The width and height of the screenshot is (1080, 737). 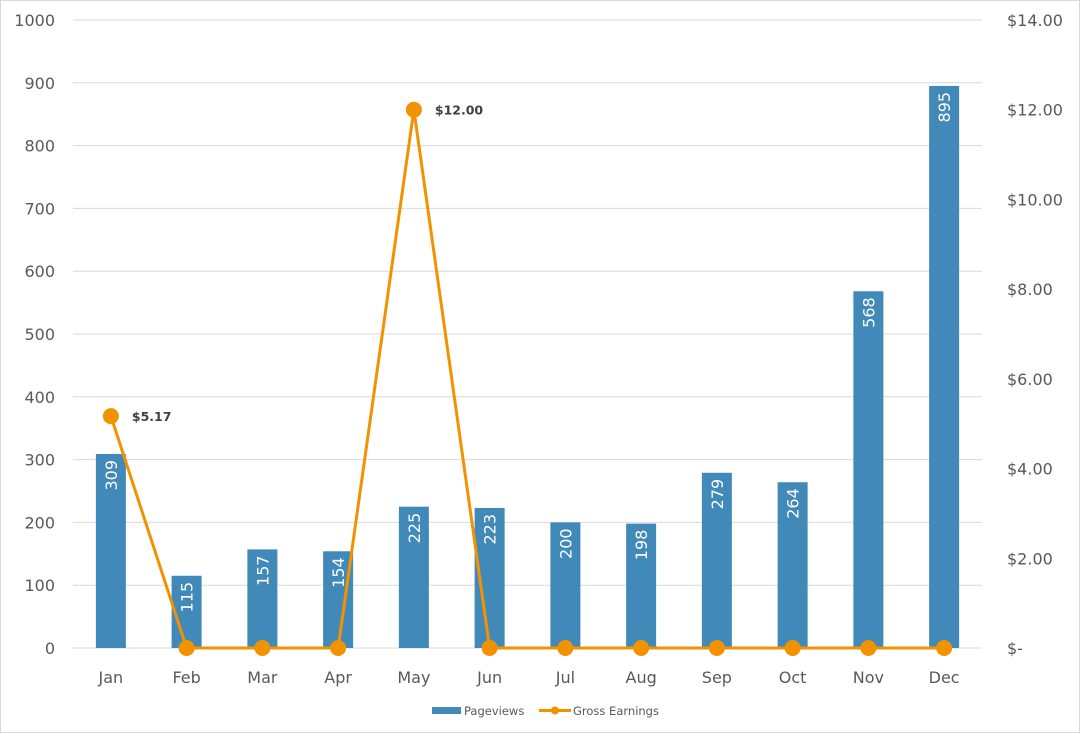 I want to click on earnings-marker-nov, so click(x=868, y=648).